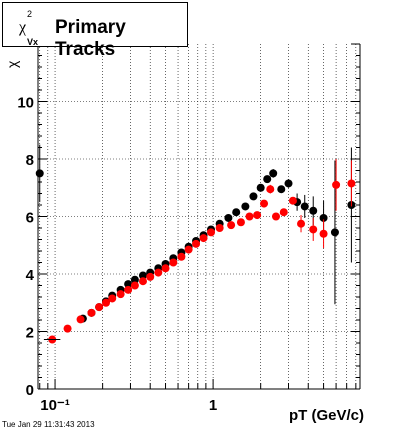  What do you see at coordinates (213, 405) in the screenshot?
I see `x-tick-label: 1` at bounding box center [213, 405].